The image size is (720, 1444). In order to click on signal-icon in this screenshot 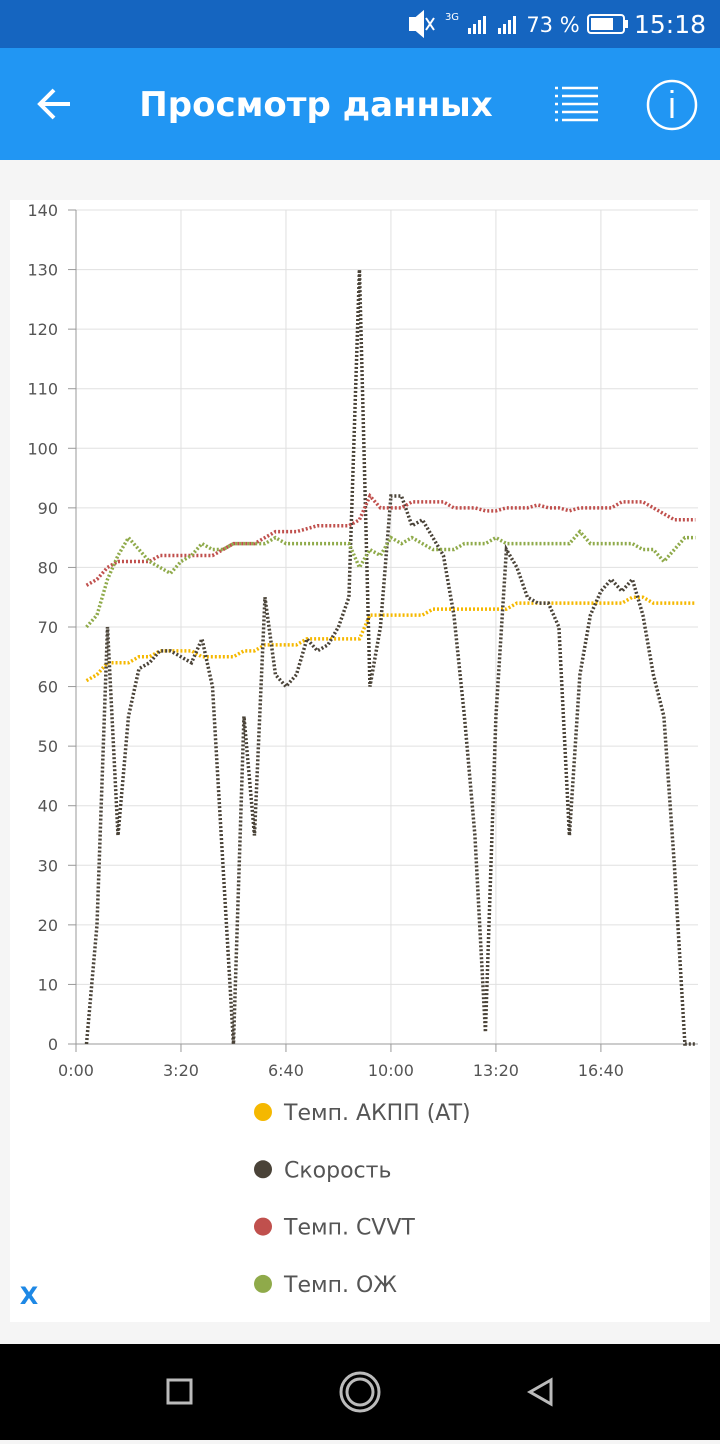, I will do `click(492, 25)`.